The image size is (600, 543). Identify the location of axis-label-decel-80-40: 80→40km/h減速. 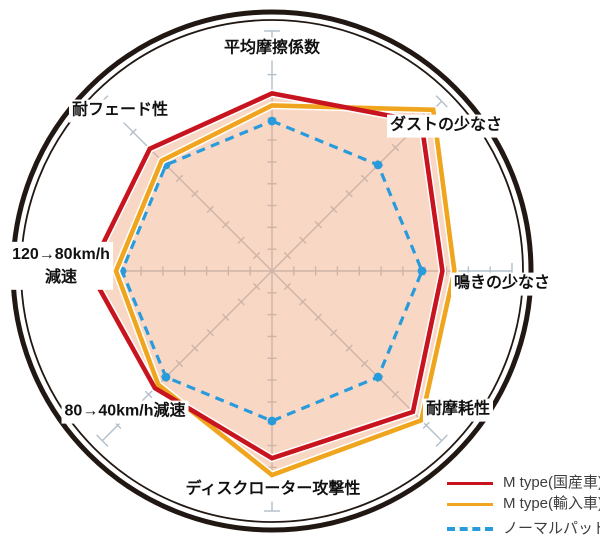
(125, 412).